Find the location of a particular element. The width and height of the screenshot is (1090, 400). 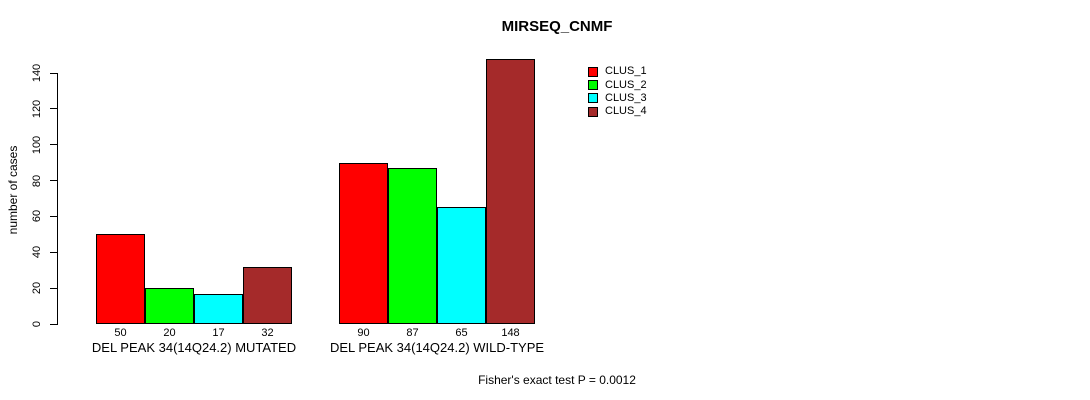

bar-clus_2-group1 is located at coordinates (169, 306).